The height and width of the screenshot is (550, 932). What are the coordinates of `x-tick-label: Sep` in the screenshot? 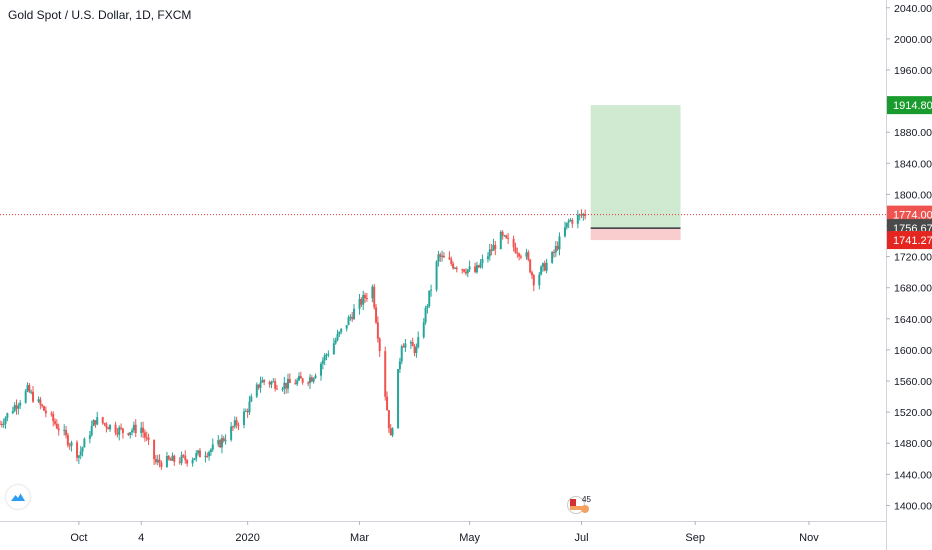 It's located at (695, 538).